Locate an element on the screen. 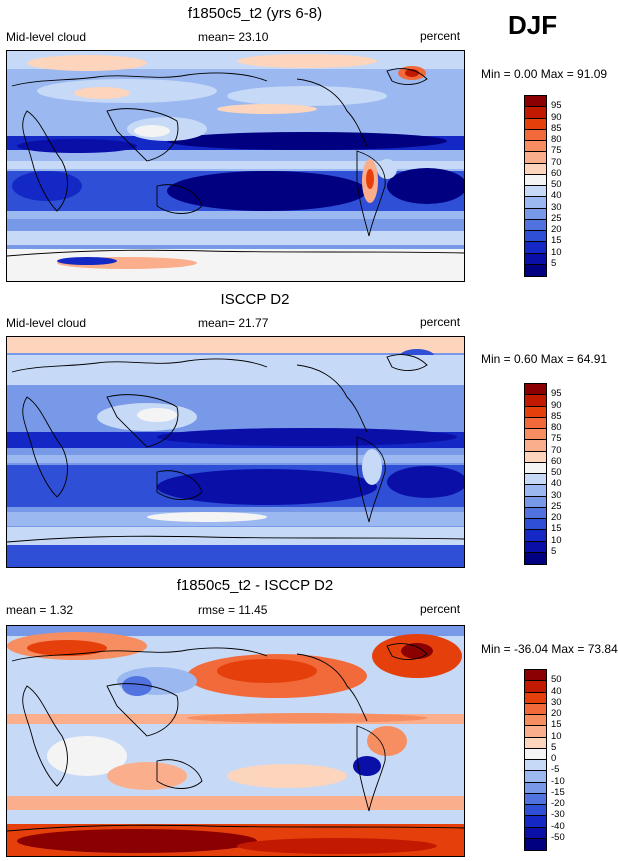  colorbar-label: -10 is located at coordinates (558, 781).